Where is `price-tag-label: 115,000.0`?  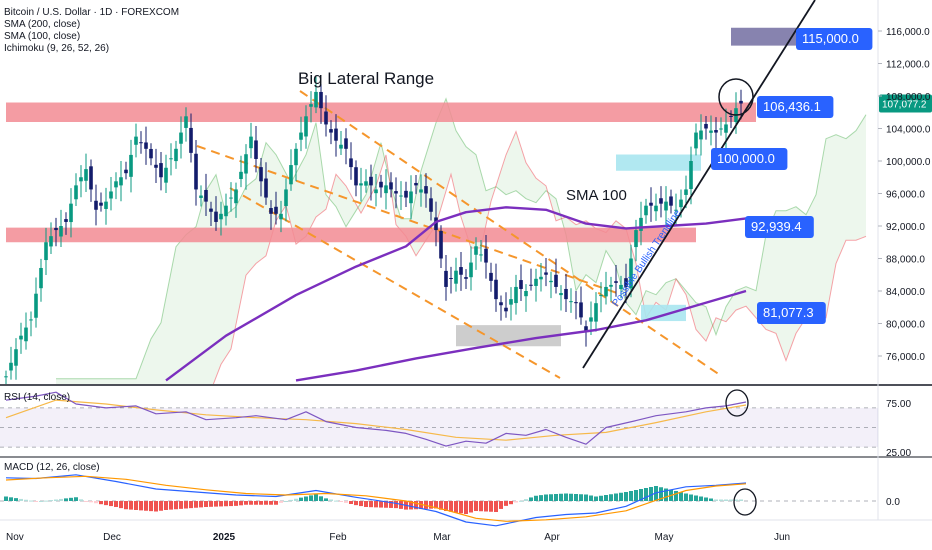 price-tag-label: 115,000.0 is located at coordinates (830, 38).